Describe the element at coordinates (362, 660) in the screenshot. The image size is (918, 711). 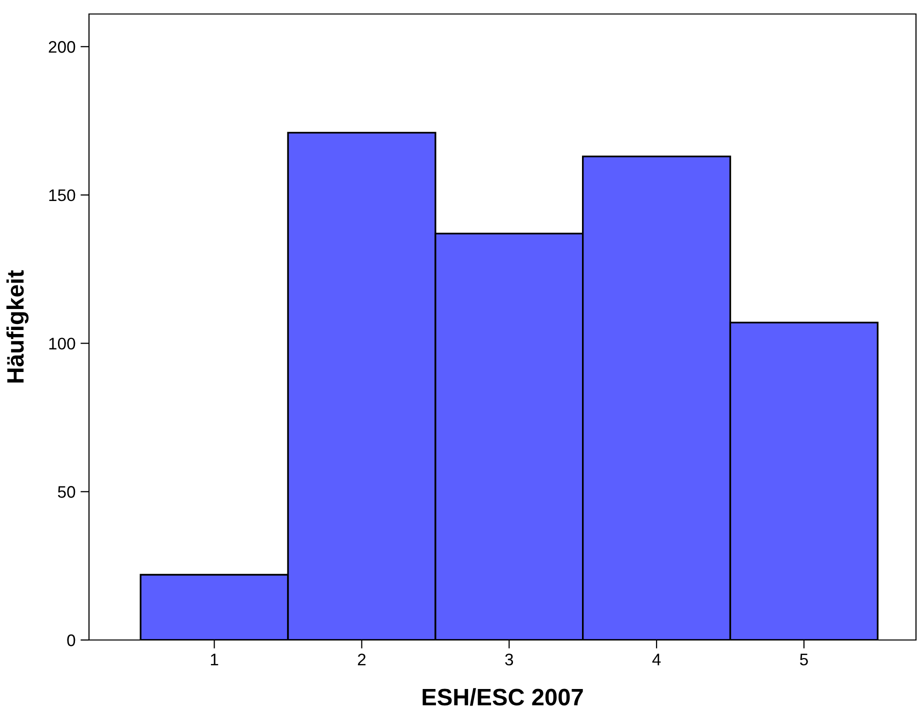
I see `x-tick-label: 2` at that location.